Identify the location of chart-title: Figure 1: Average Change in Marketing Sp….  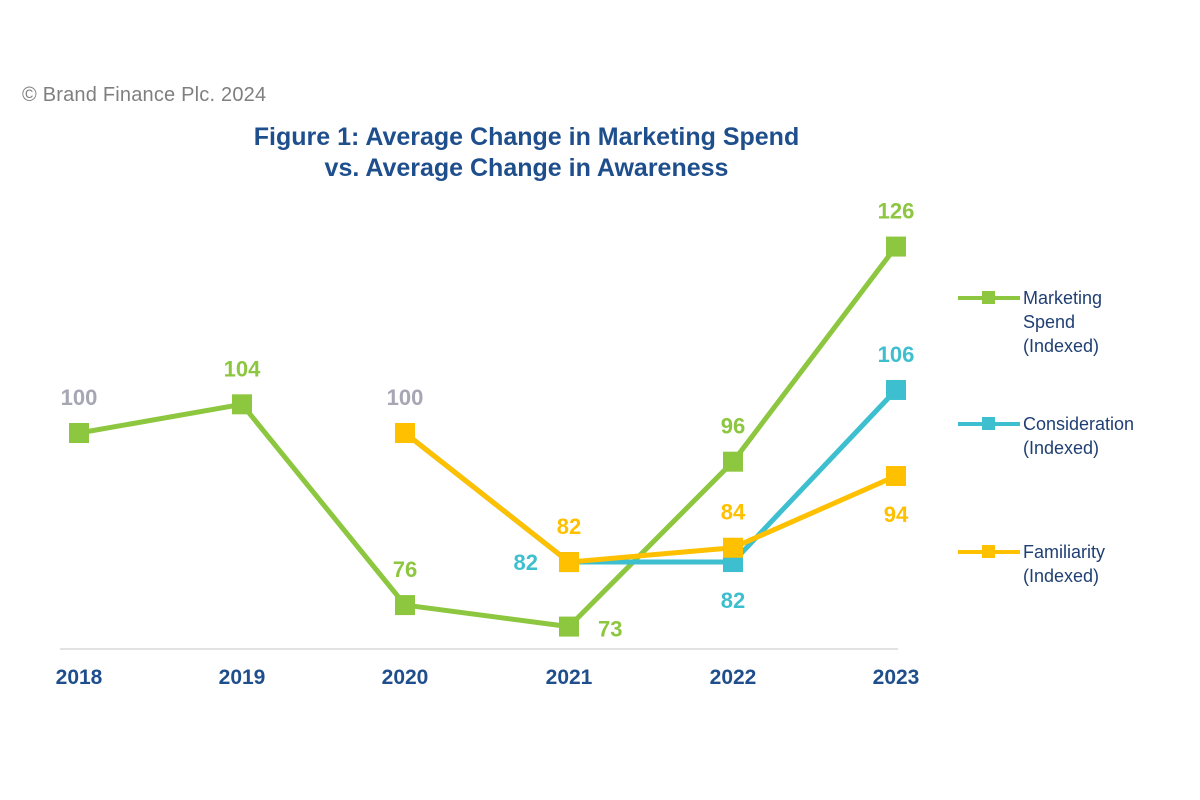
(526, 153).